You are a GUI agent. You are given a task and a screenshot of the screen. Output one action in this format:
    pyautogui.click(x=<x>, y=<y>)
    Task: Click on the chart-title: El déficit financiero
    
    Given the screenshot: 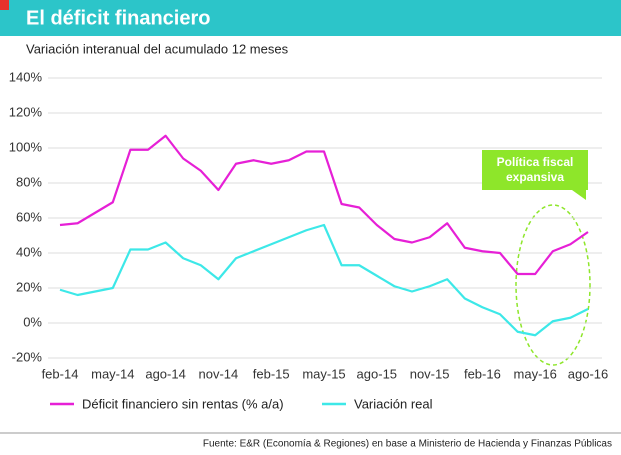 What is the action you would take?
    pyautogui.click(x=118, y=18)
    